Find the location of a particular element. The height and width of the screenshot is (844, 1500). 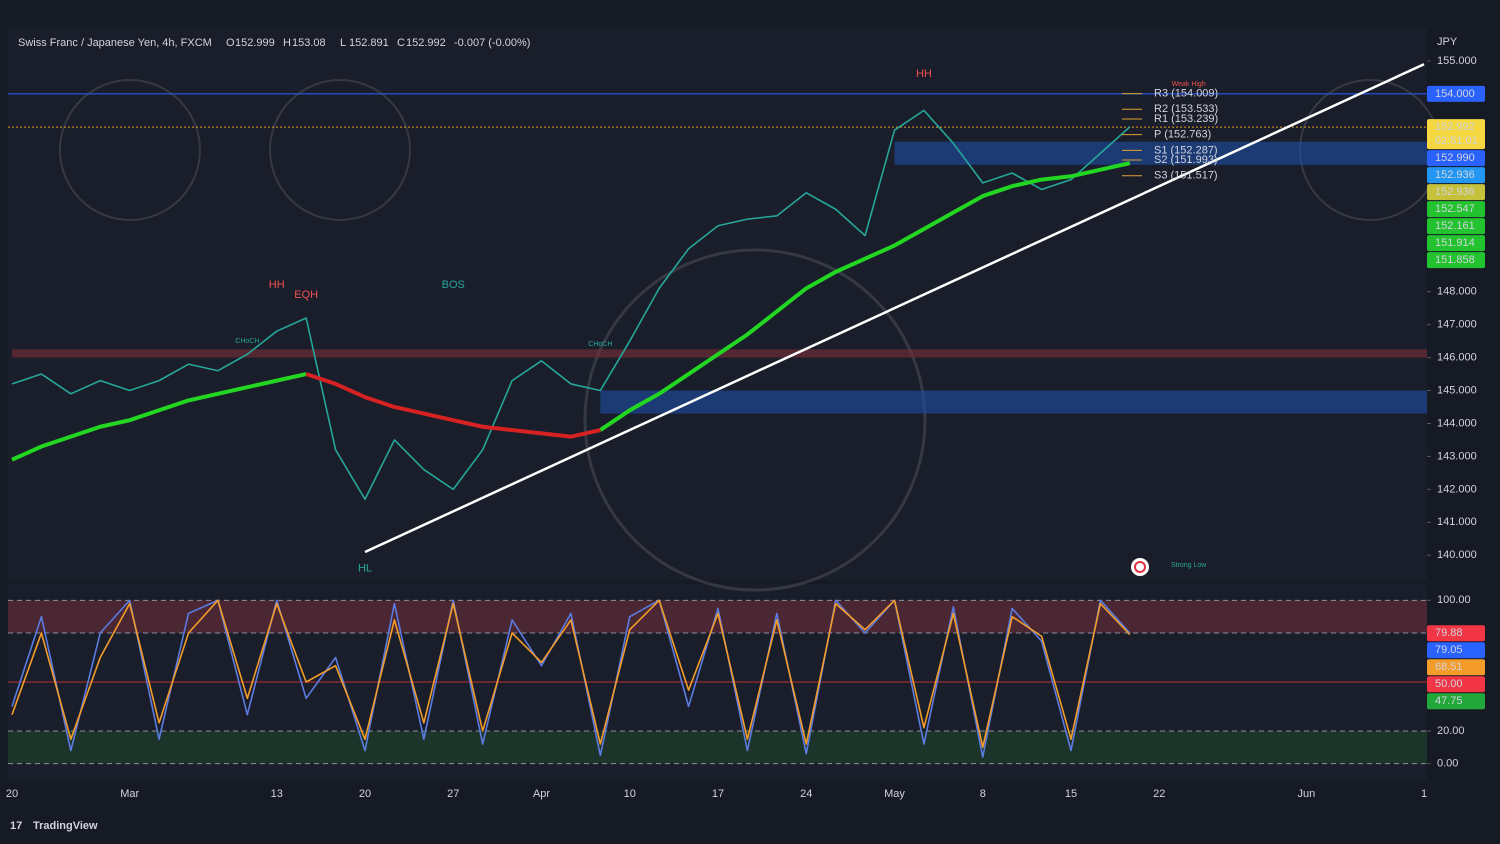

price-tag-label: 152.161 is located at coordinates (1455, 226).